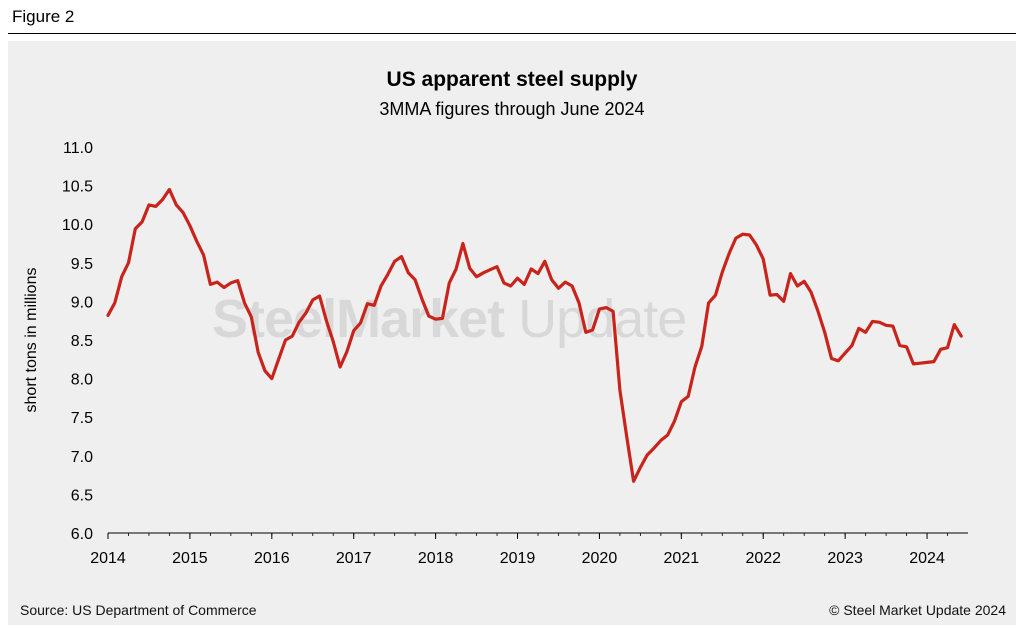 Image resolution: width=1024 pixels, height=633 pixels. What do you see at coordinates (436, 558) in the screenshot?
I see `x-tick-label: 2018` at bounding box center [436, 558].